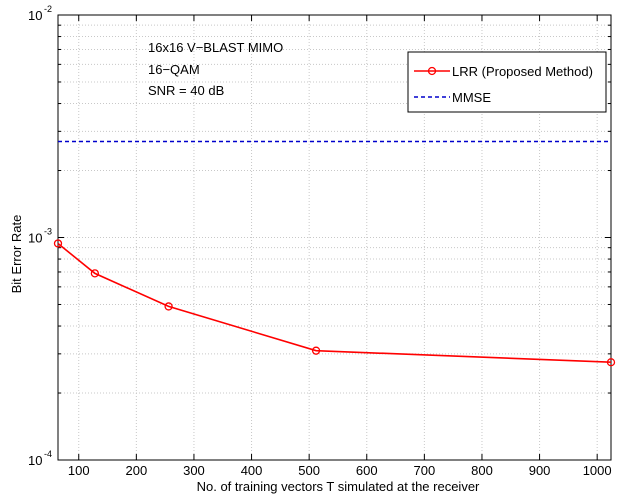 This screenshot has height=495, width=622. I want to click on x-tick-label: 600, so click(367, 470).